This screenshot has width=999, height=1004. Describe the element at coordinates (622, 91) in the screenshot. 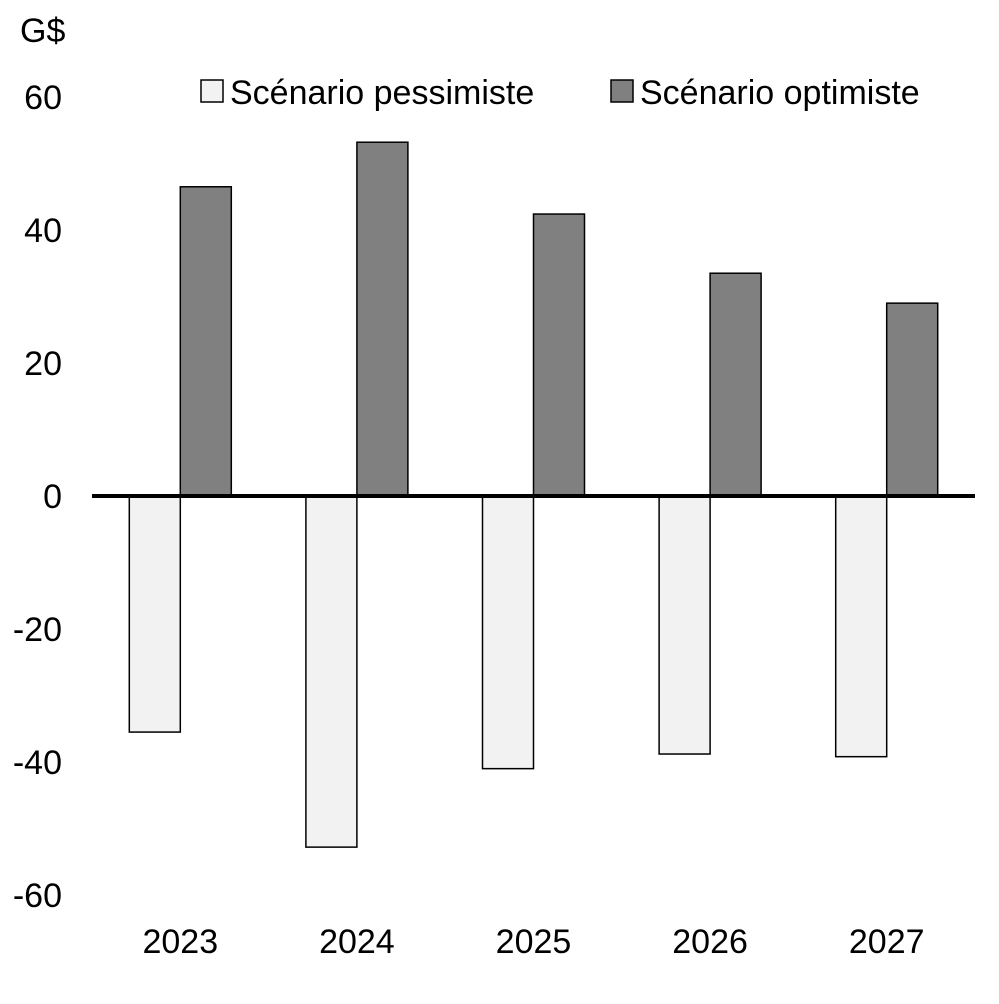

I see `legend-swatch-optimiste` at that location.